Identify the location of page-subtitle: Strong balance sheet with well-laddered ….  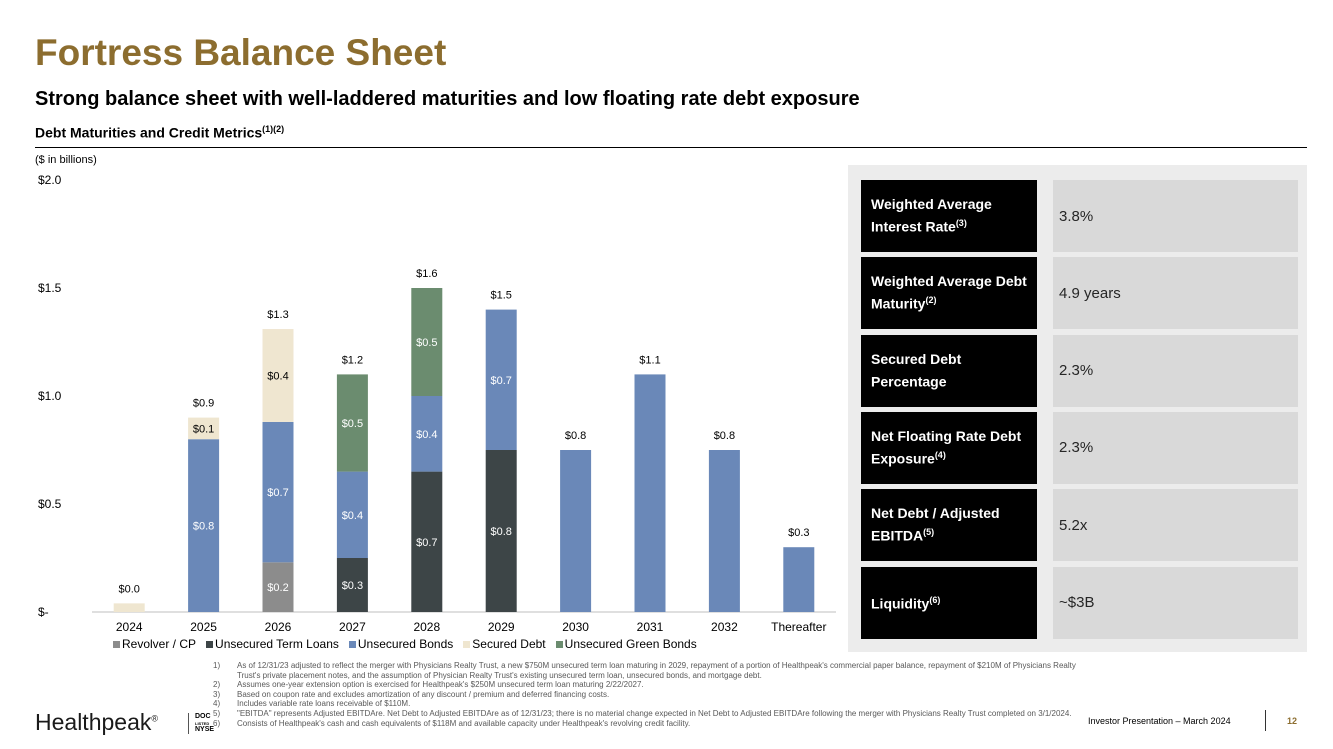
(447, 99).